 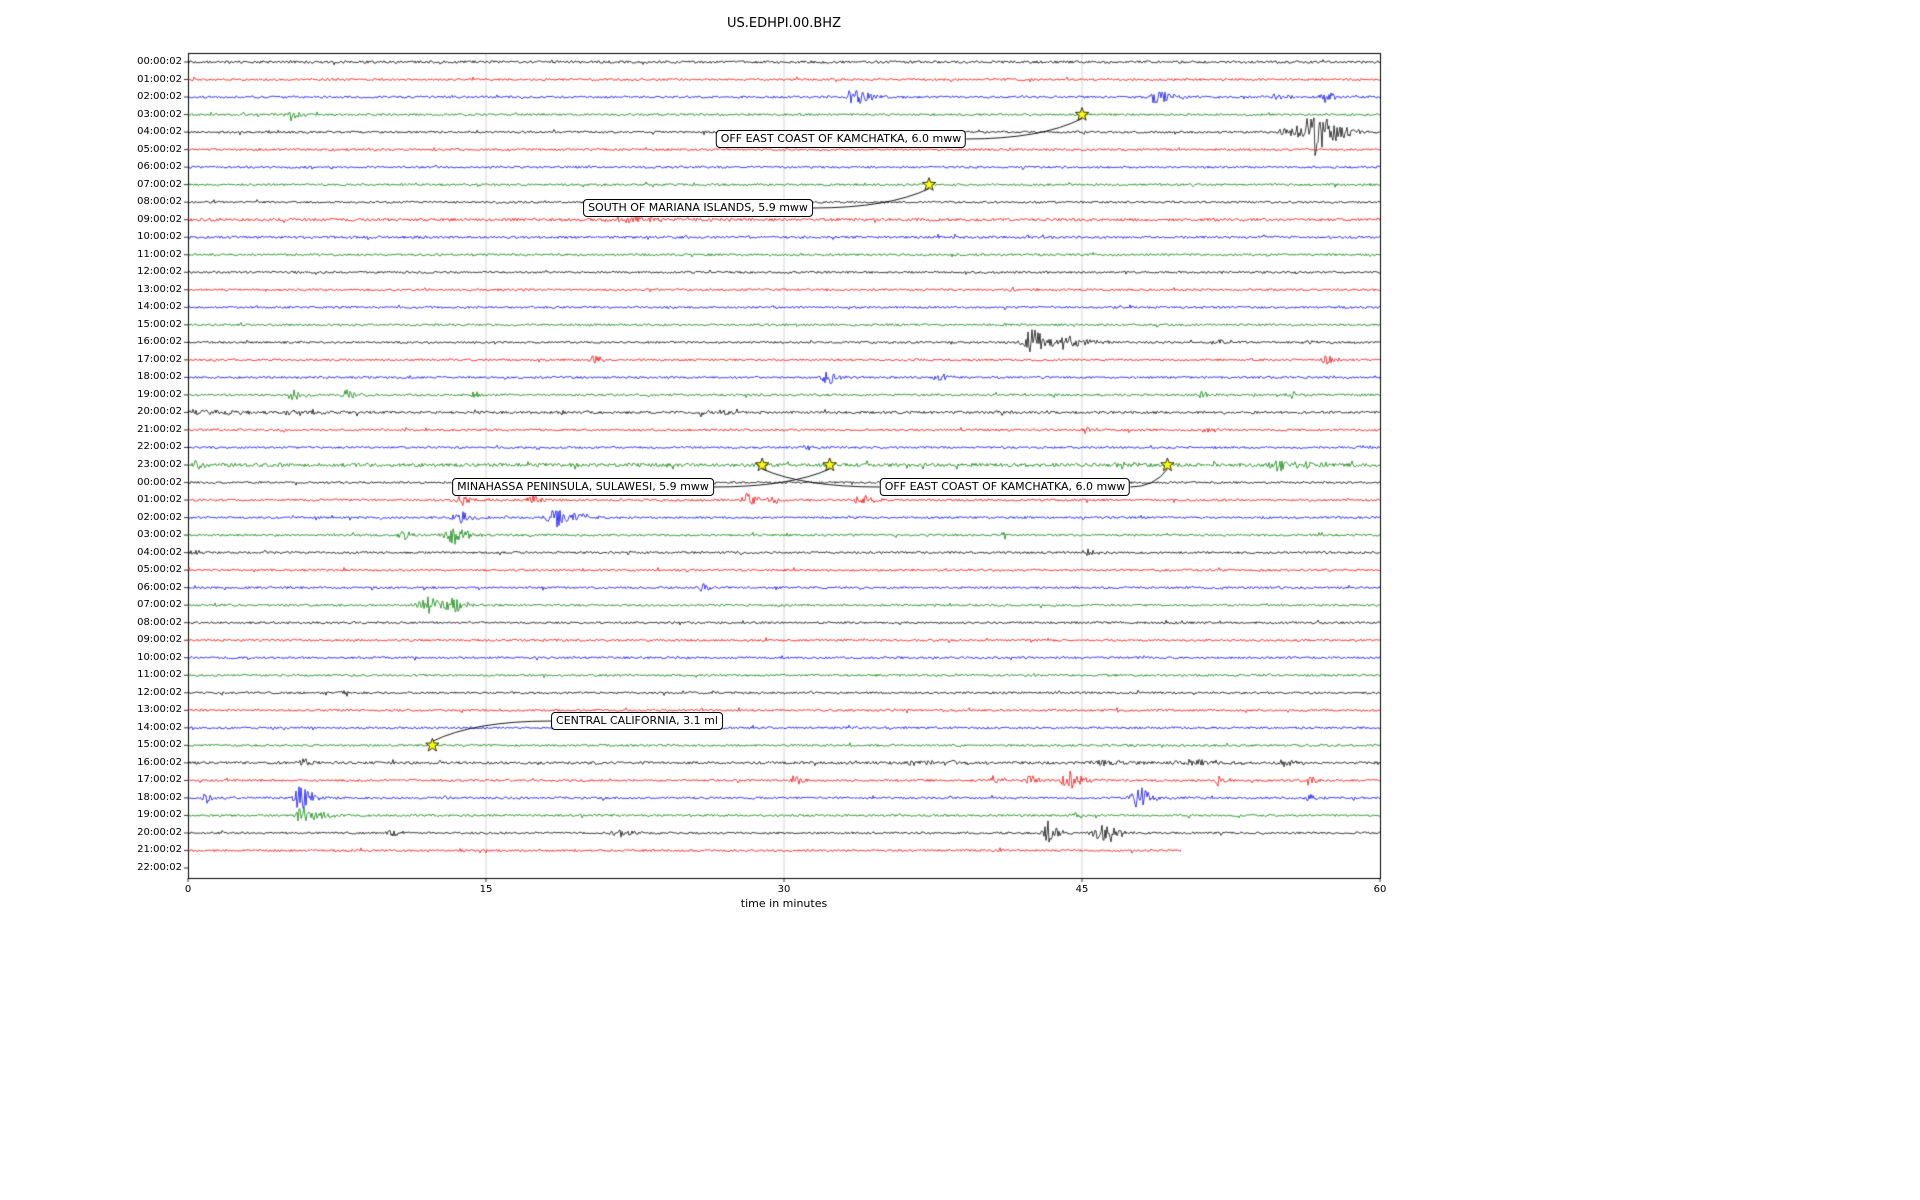 I want to click on x-axis-label: time in minutes, so click(x=784, y=903).